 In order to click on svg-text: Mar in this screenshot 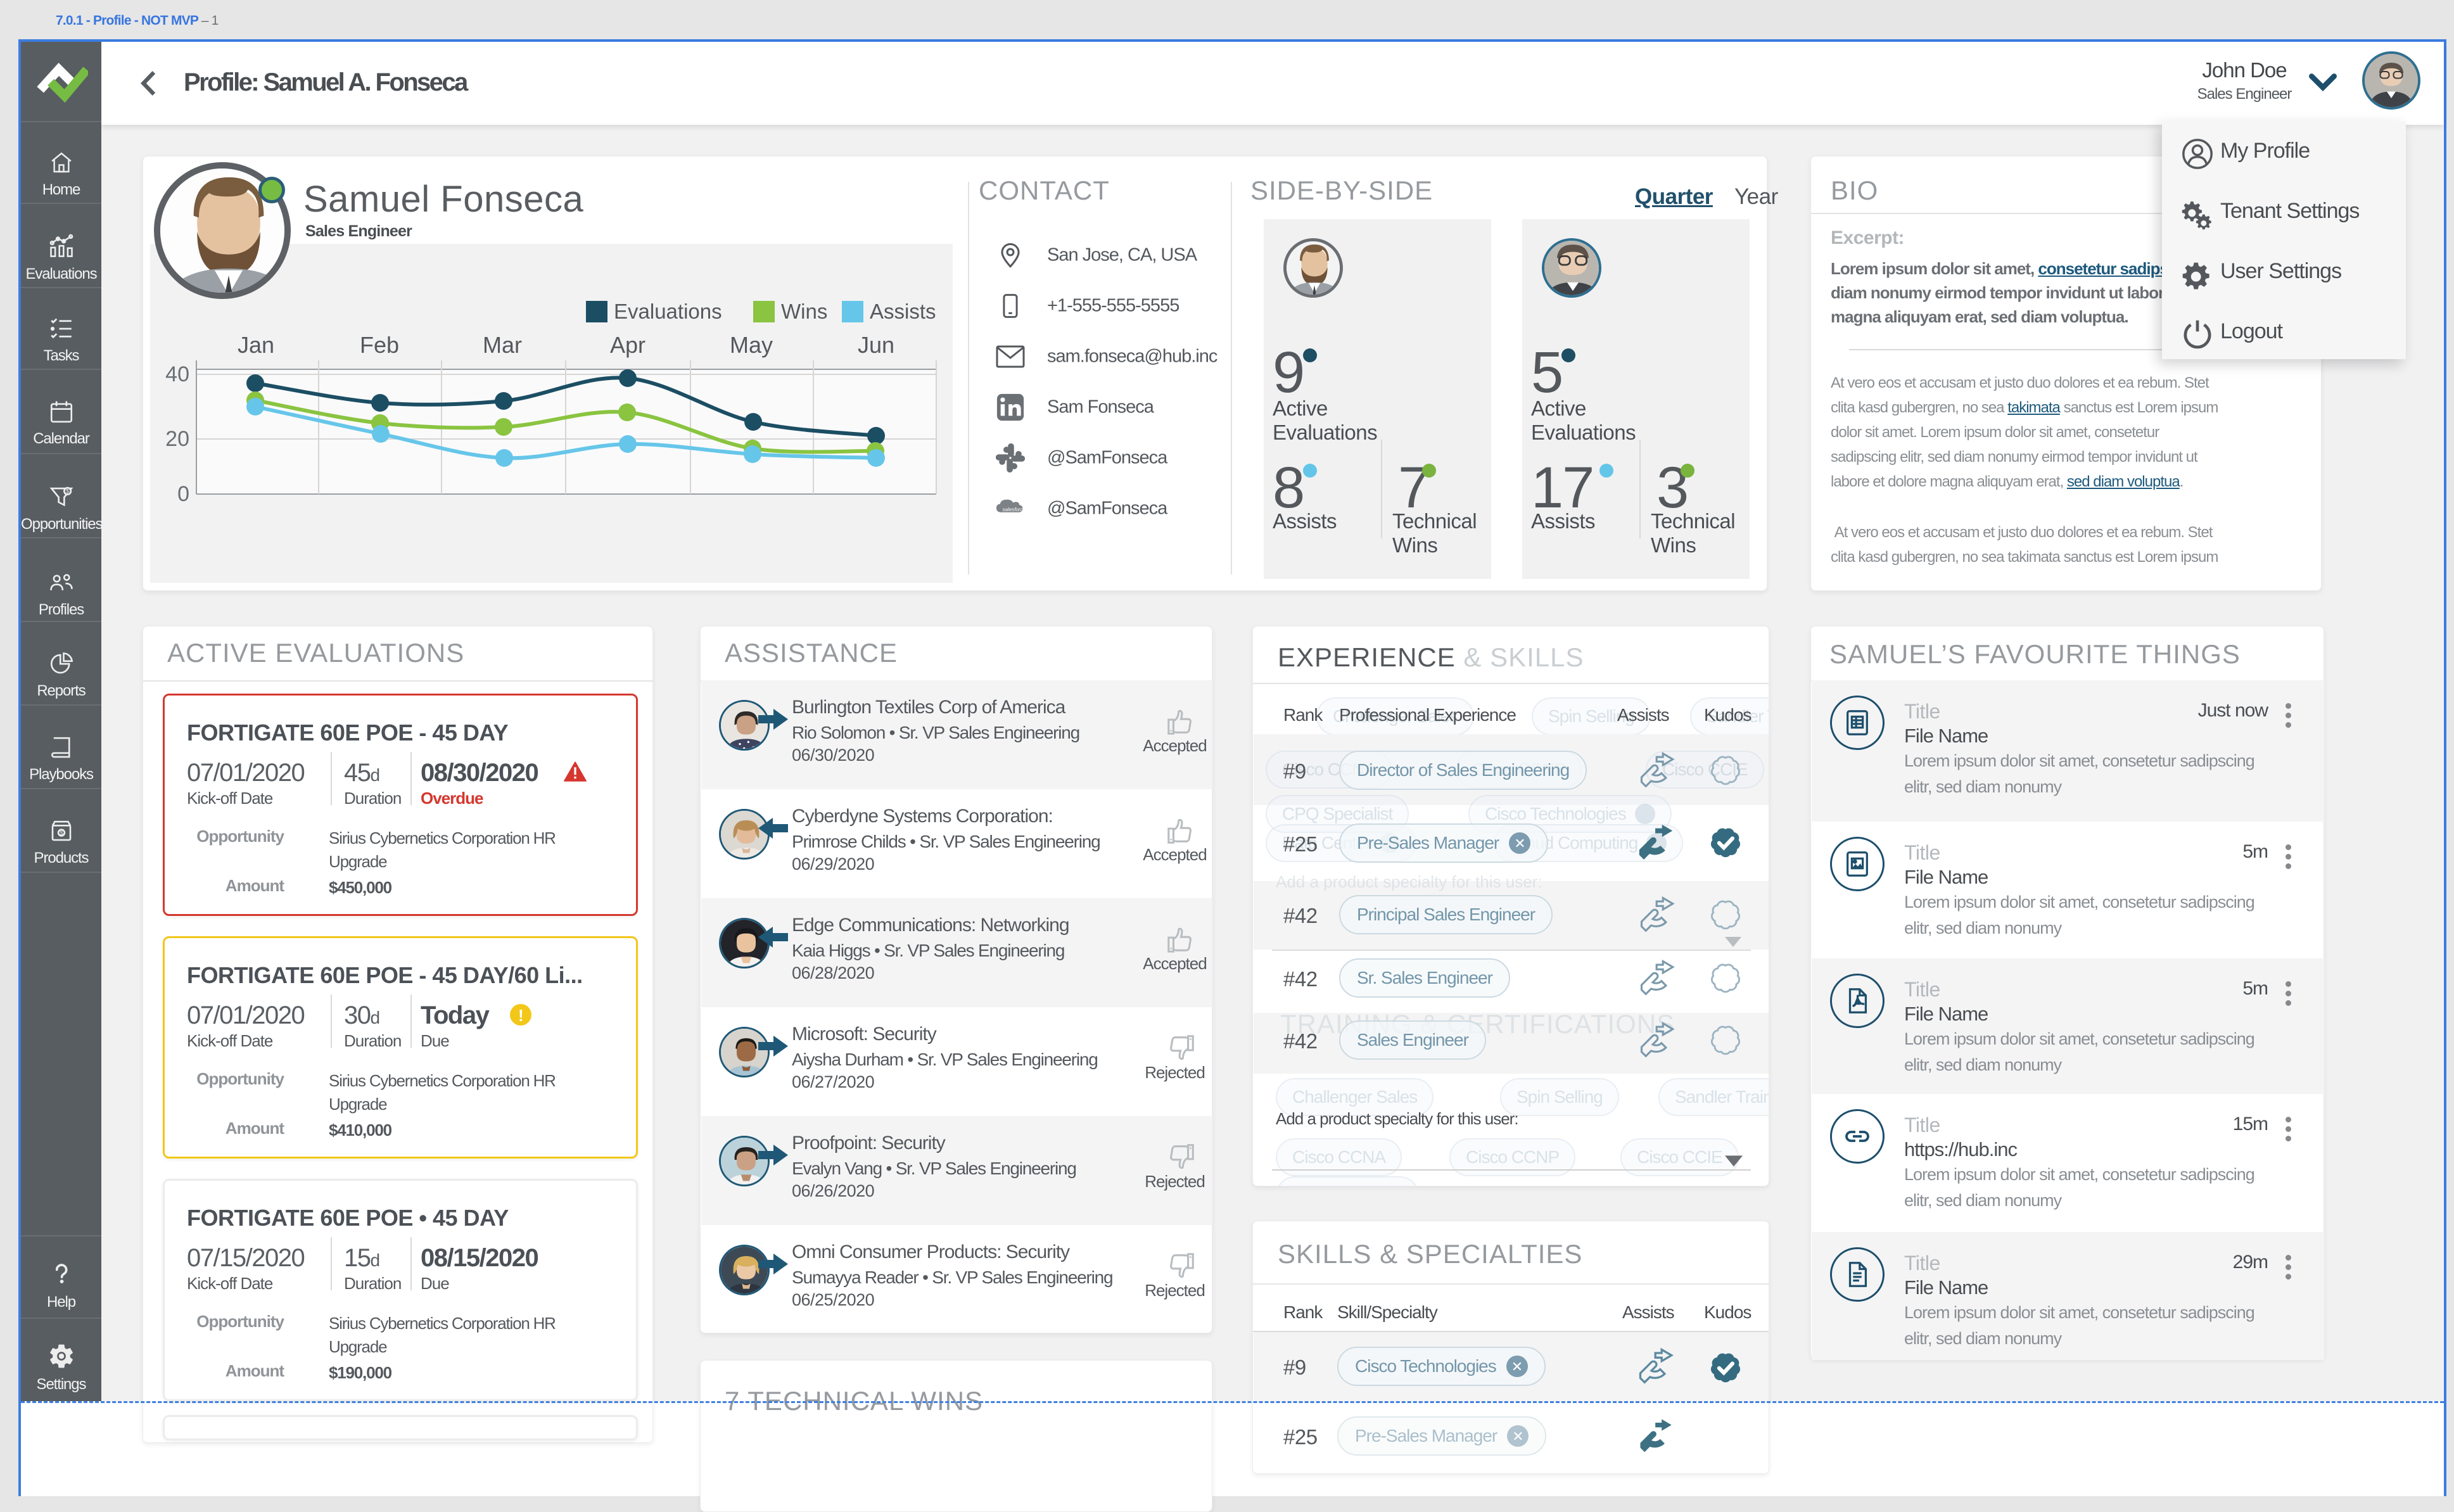, I will do `click(502, 345)`.